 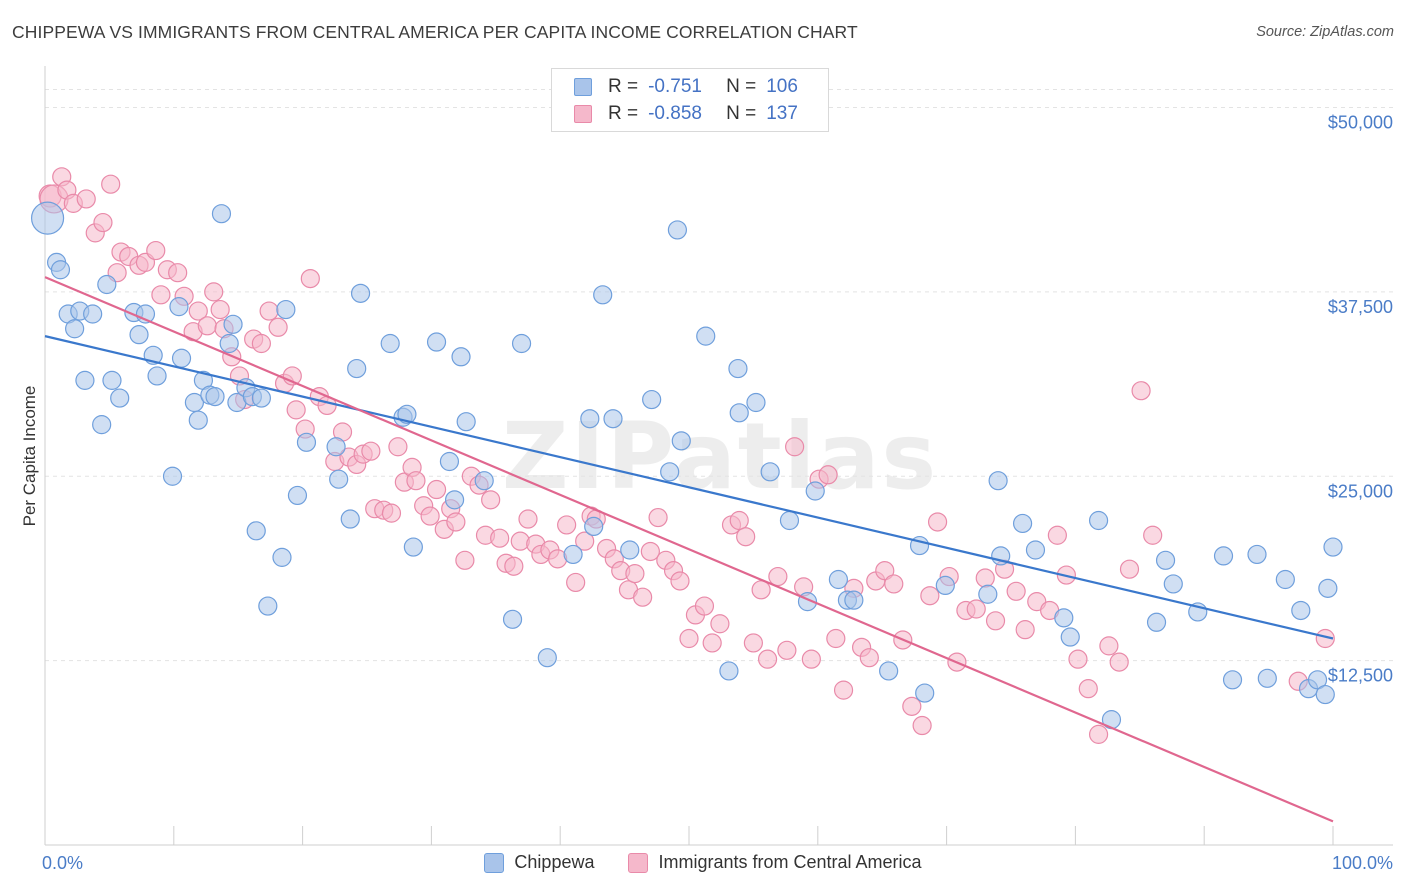 What do you see at coordinates (1360, 123) in the screenshot?
I see `y-tick-label: $50,000` at bounding box center [1360, 123].